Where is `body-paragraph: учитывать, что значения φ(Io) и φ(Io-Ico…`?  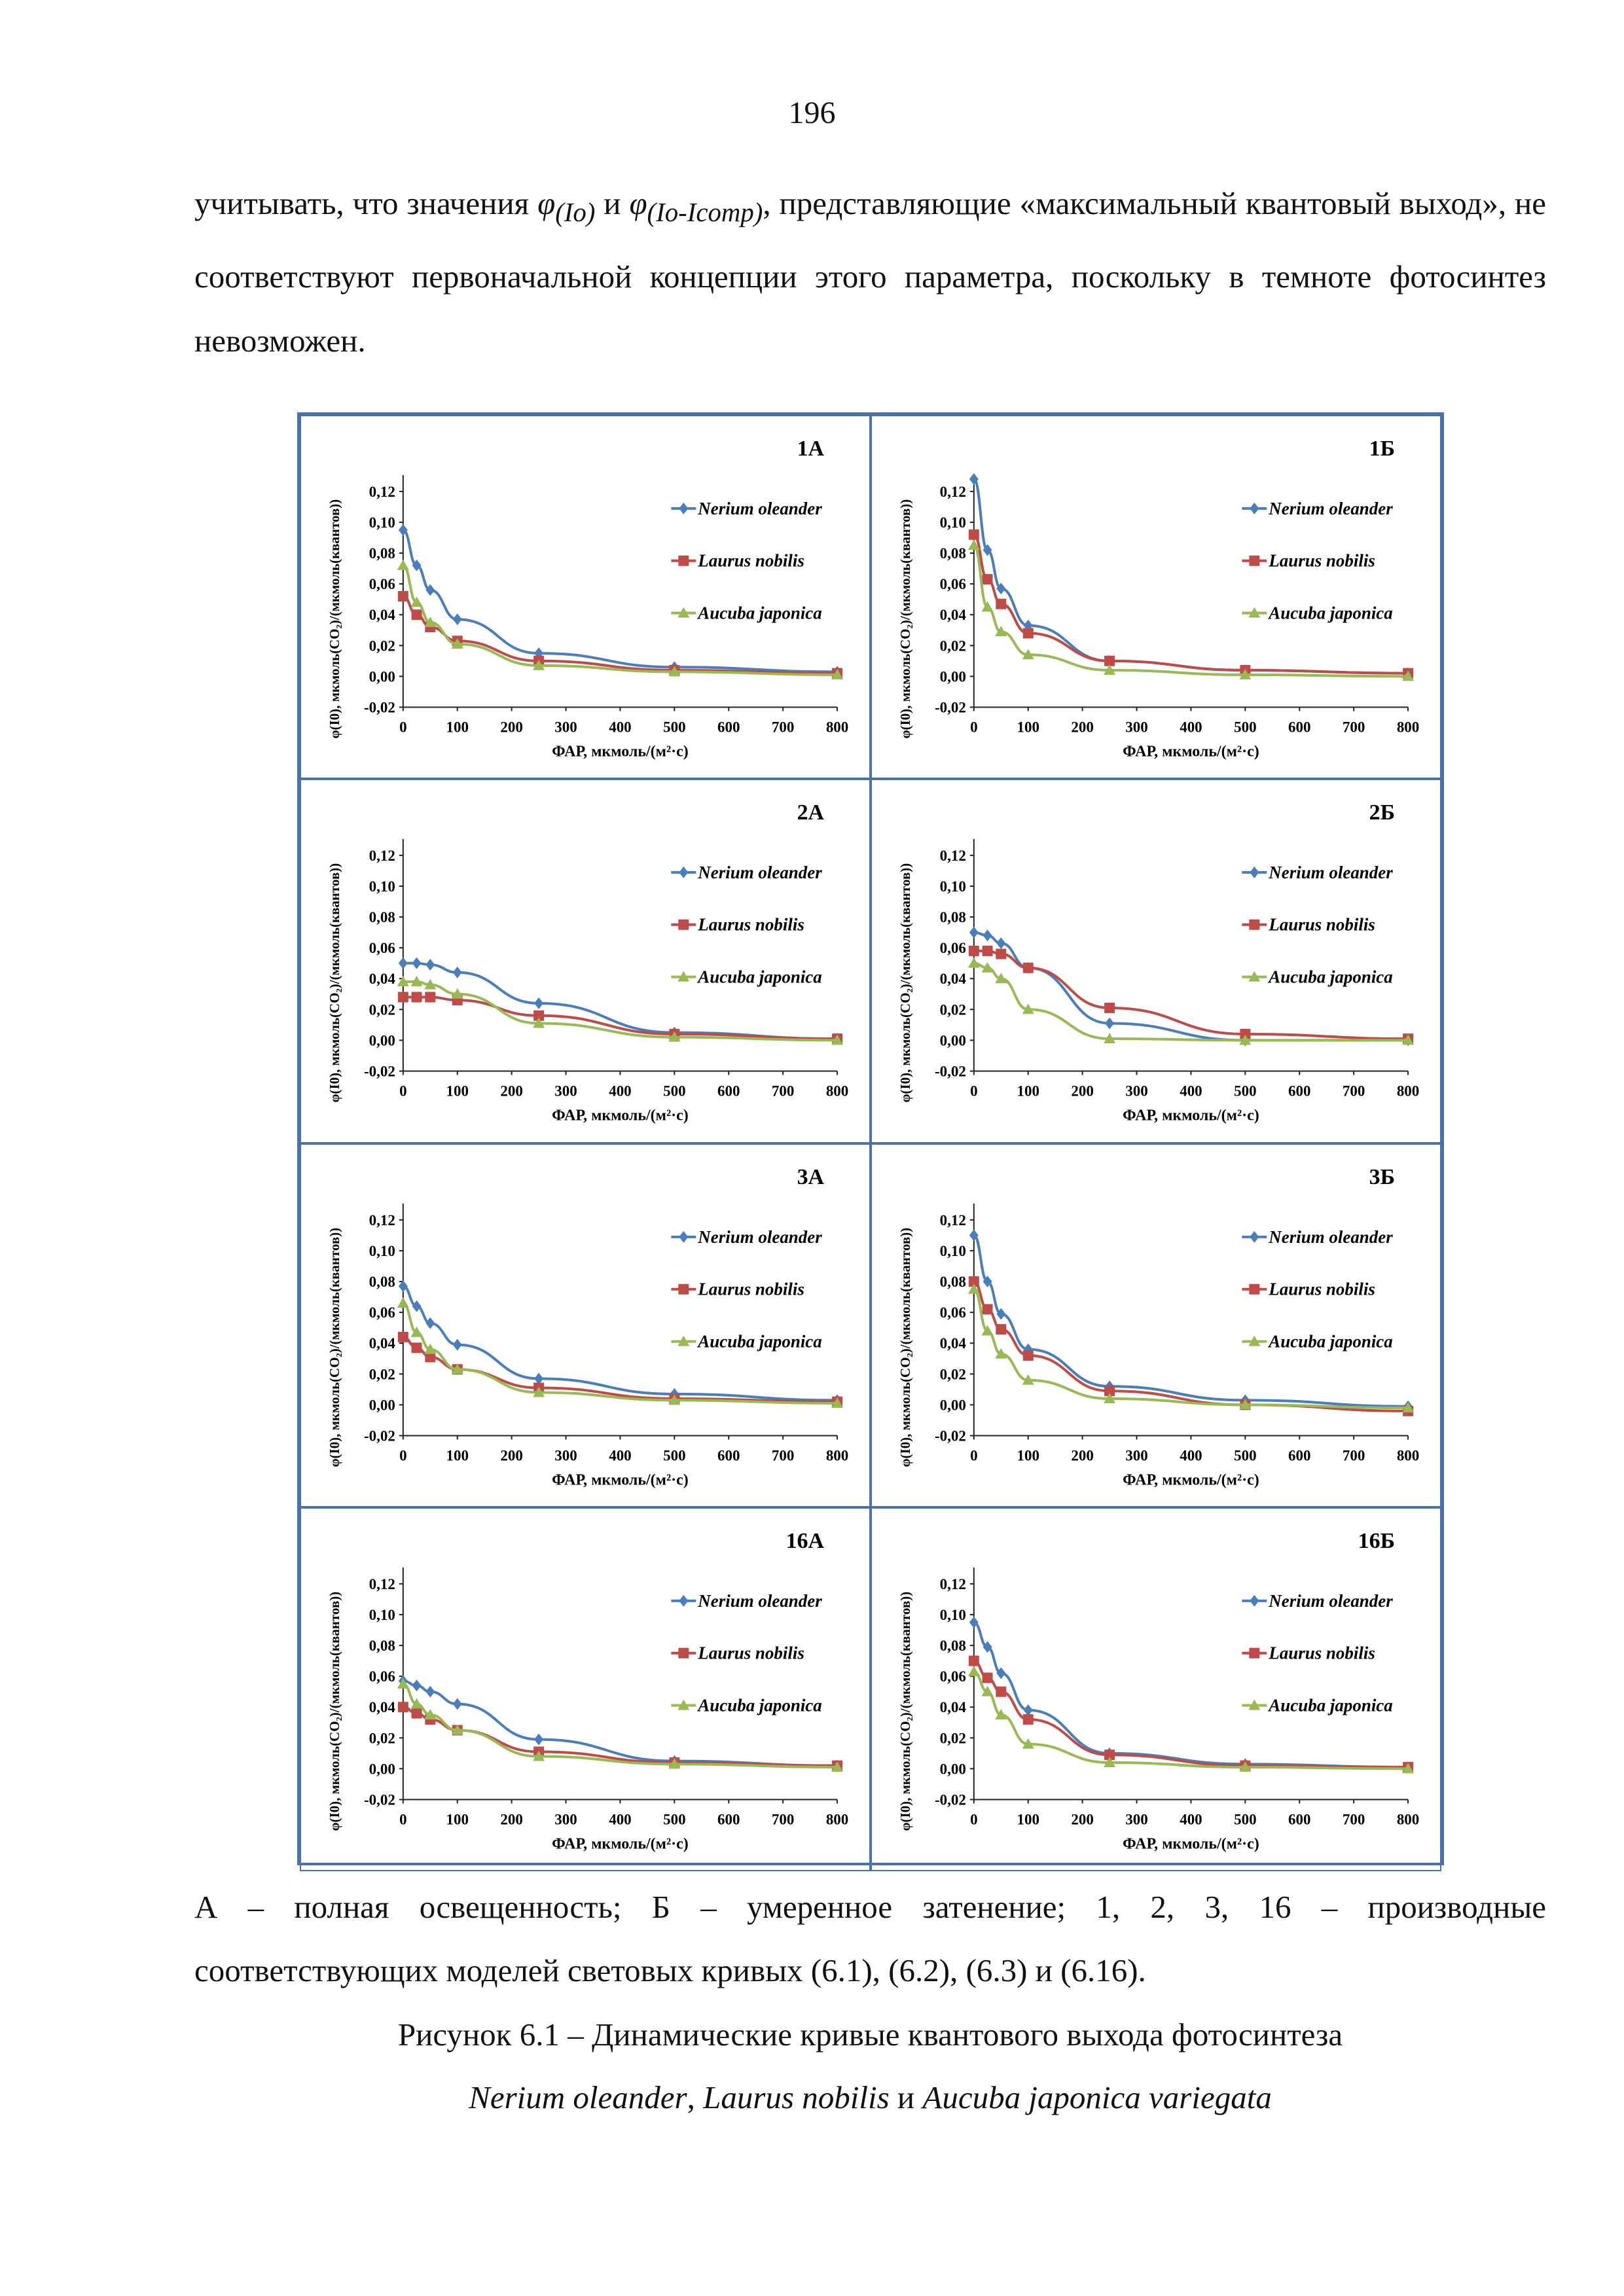
body-paragraph: учитывать, что значения φ(Io) и φ(Io-Ico… is located at coordinates (870, 272).